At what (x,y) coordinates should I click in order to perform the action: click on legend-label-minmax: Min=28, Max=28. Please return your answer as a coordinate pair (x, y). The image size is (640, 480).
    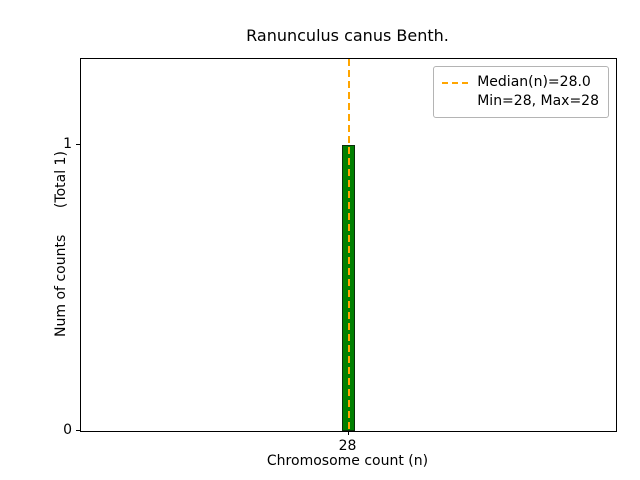
    Looking at the image, I should click on (538, 101).